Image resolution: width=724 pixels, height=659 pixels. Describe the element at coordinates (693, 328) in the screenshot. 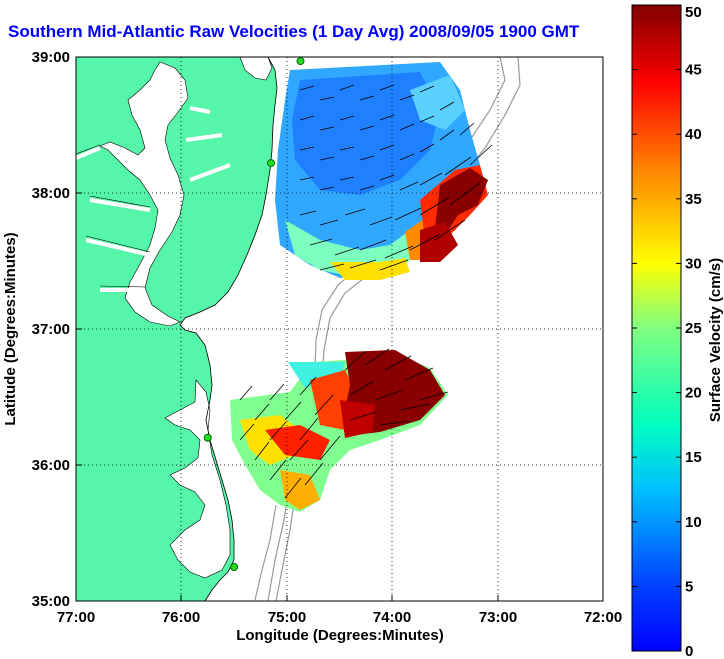

I see `colorbar-tick-label: 25` at that location.